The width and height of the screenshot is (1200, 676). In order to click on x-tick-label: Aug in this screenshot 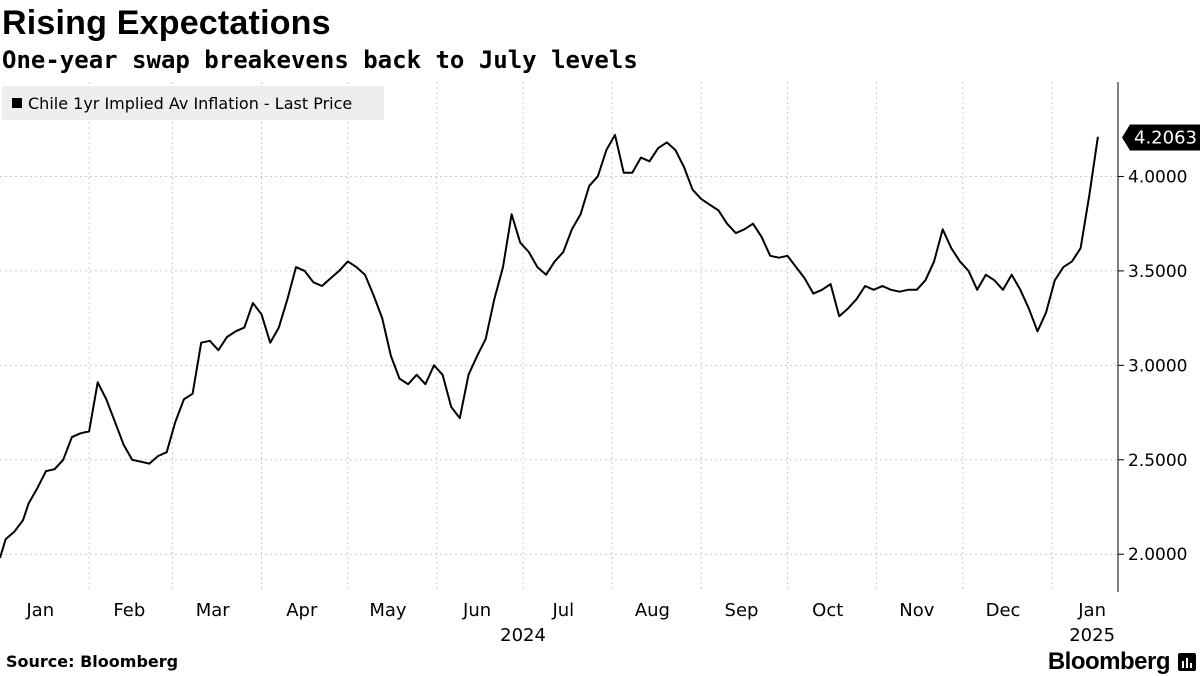, I will do `click(652, 610)`.